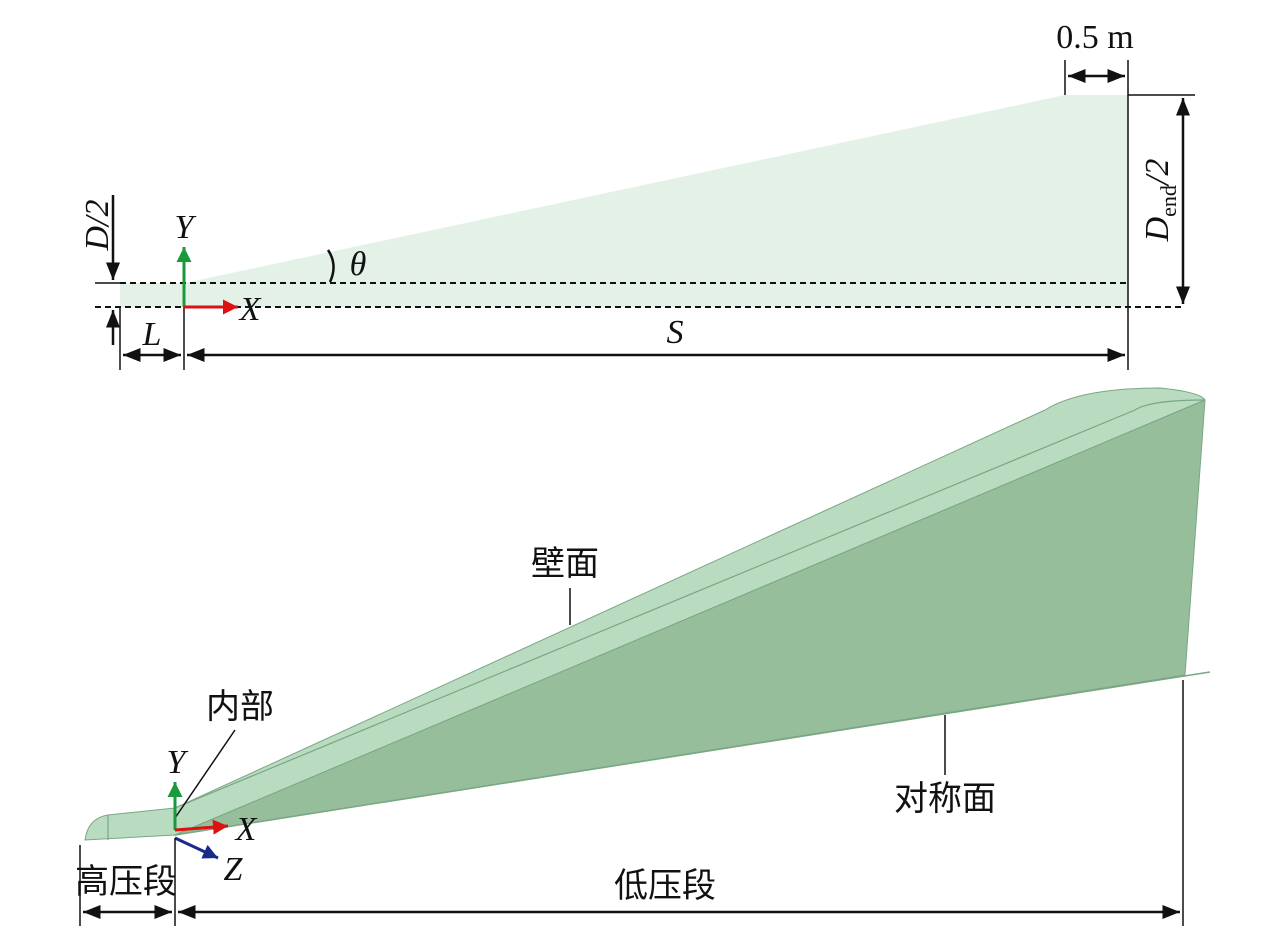 This screenshot has width=1276, height=926. I want to click on symbol: D, so click(1157, 229).